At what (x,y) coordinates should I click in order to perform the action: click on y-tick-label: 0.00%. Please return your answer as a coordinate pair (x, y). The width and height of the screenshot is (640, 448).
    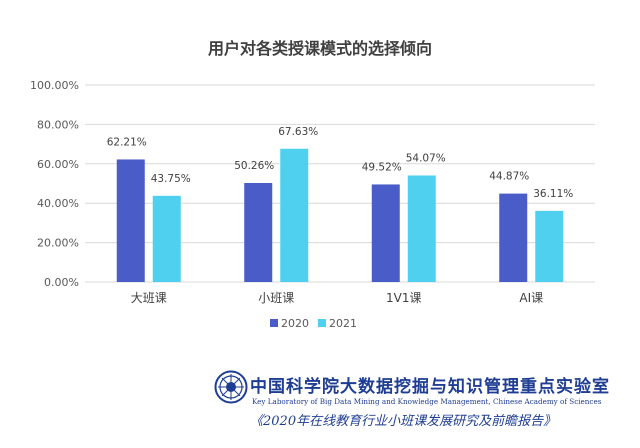
    Looking at the image, I should click on (61, 282).